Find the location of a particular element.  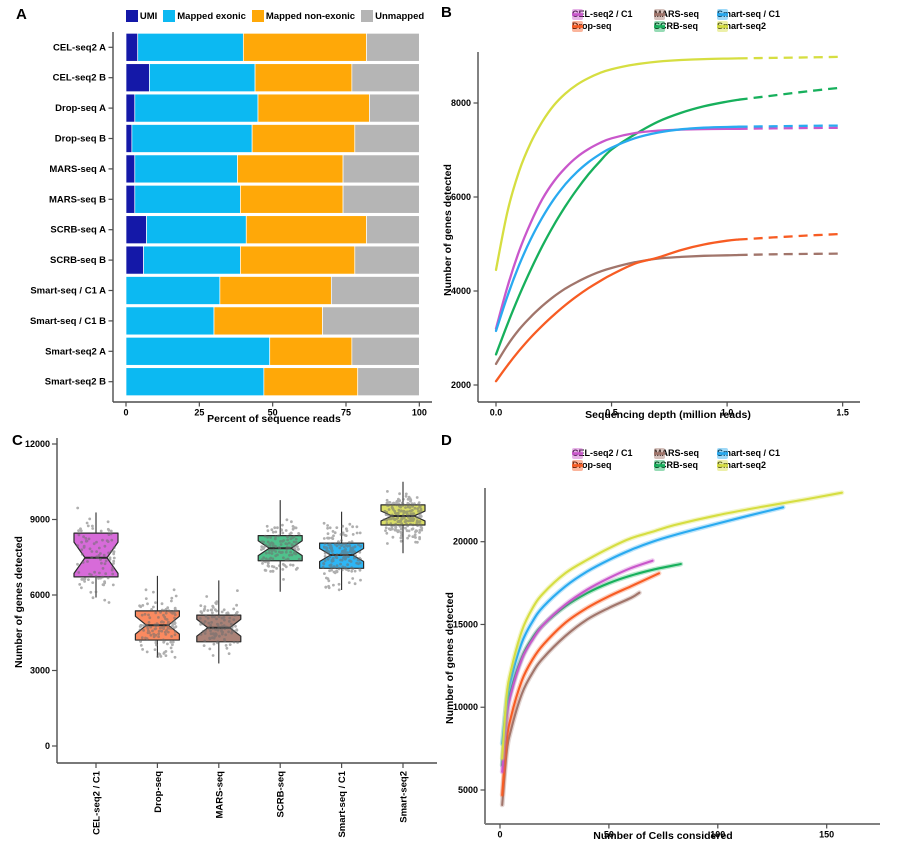

panel-d-letter: D is located at coordinates (446, 440).